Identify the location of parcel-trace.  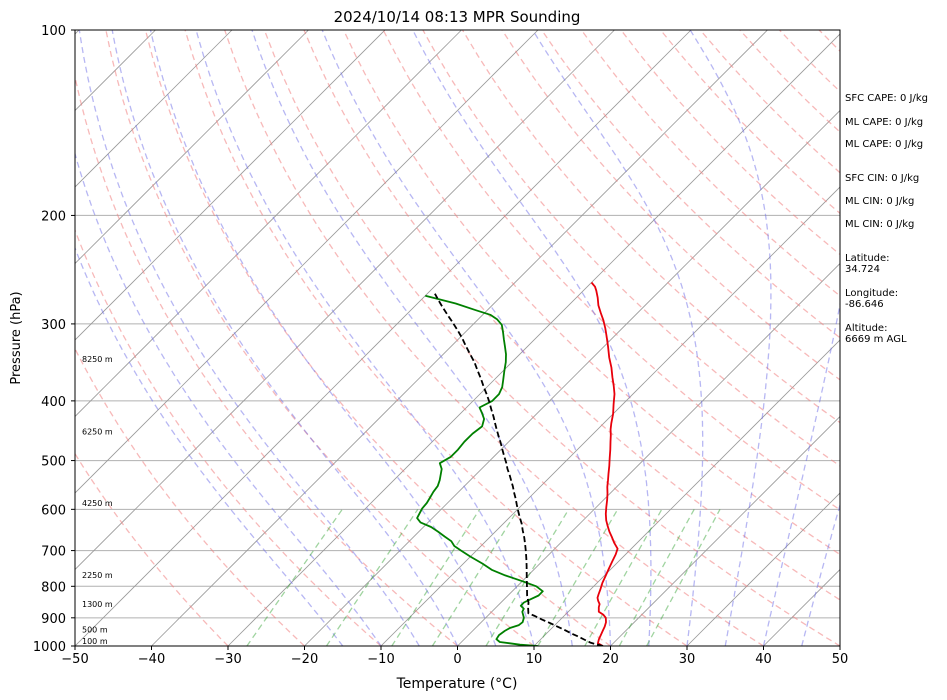
(519, 469).